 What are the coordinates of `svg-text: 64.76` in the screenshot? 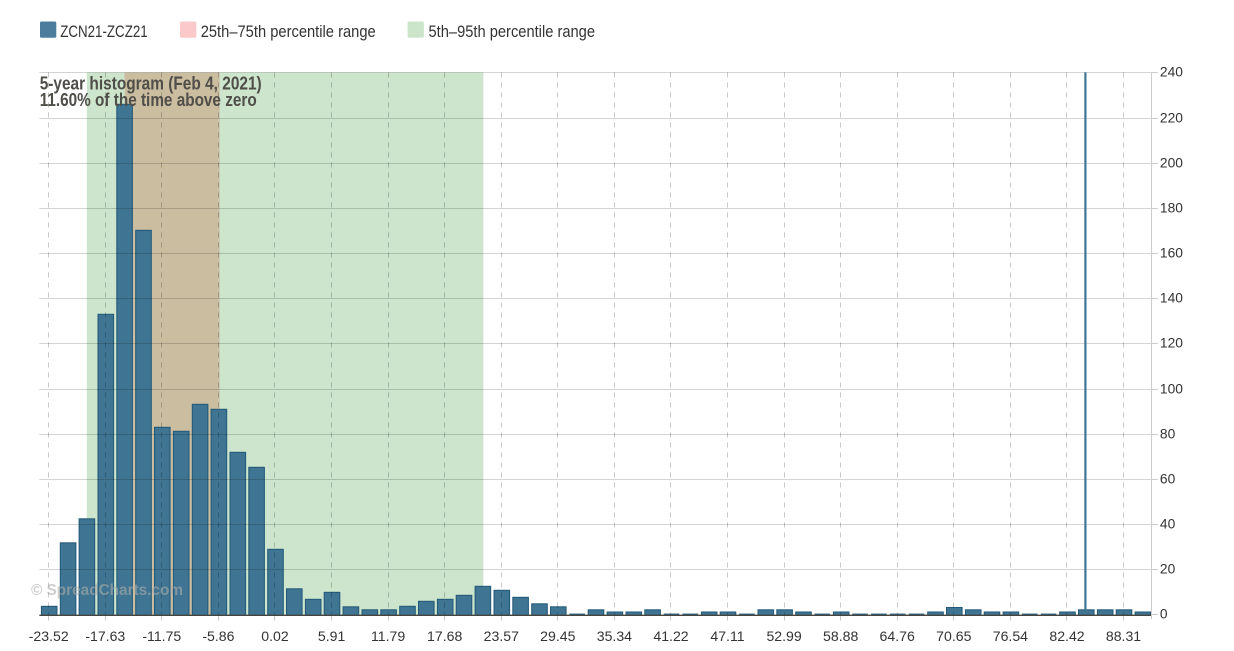 It's located at (897, 636).